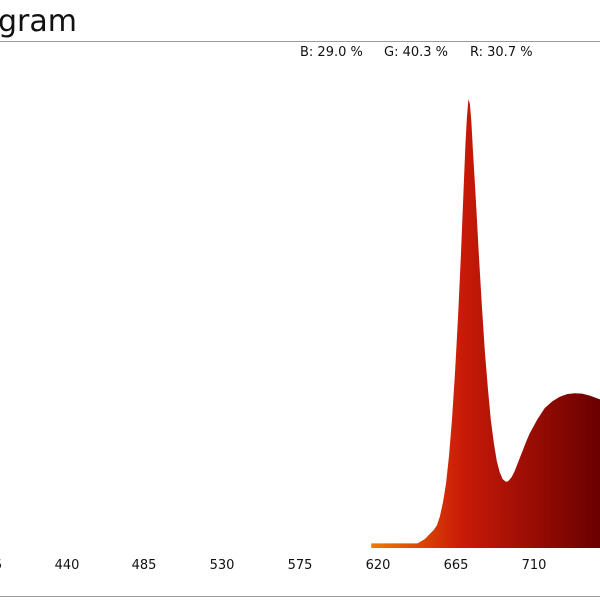  What do you see at coordinates (534, 565) in the screenshot?
I see `x-tick-label: 710` at bounding box center [534, 565].